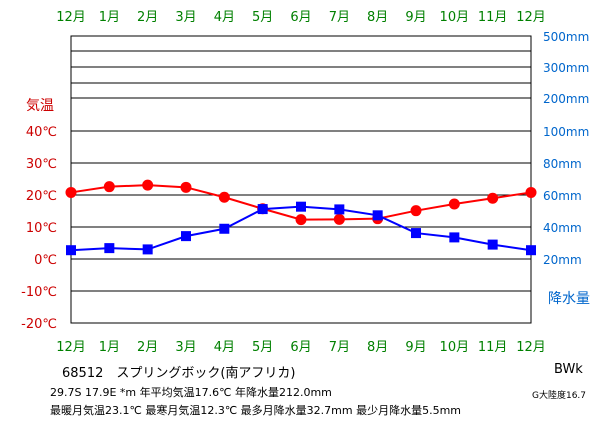 The width and height of the screenshot is (611, 425). Describe the element at coordinates (45, 260) in the screenshot. I see `y-left-tick: 0℃` at that location.